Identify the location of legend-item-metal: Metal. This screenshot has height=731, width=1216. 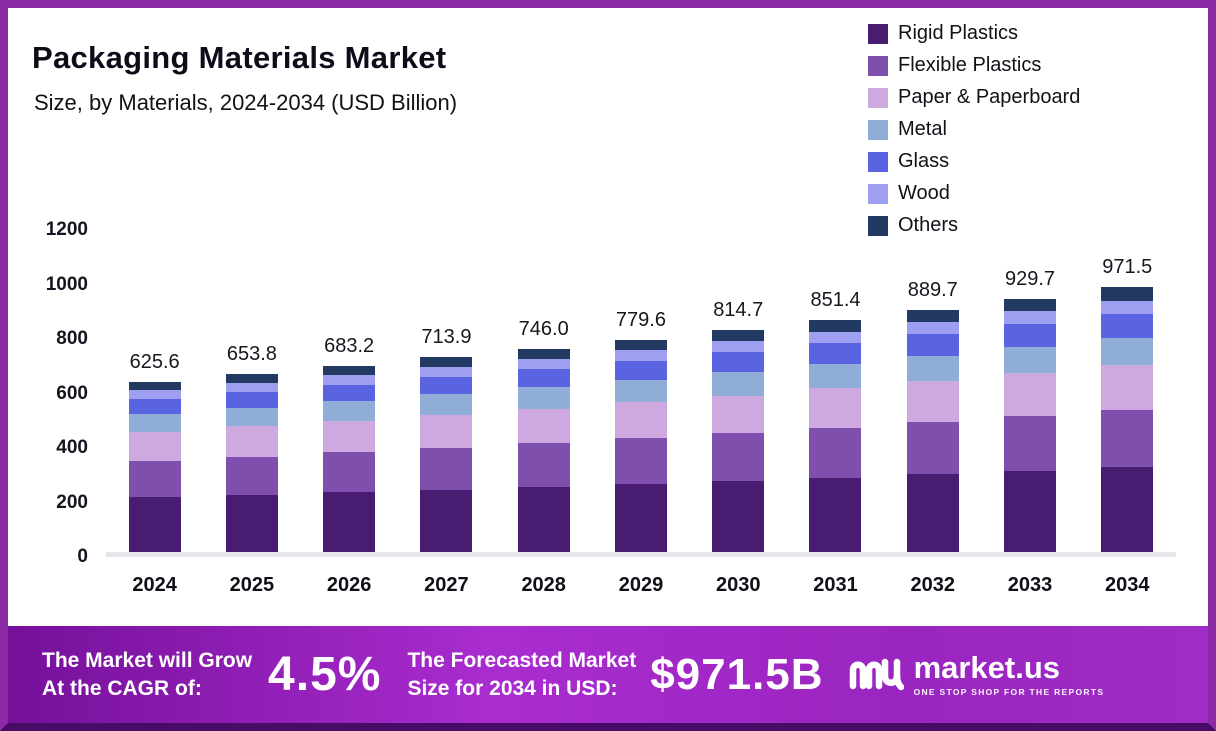
(974, 129).